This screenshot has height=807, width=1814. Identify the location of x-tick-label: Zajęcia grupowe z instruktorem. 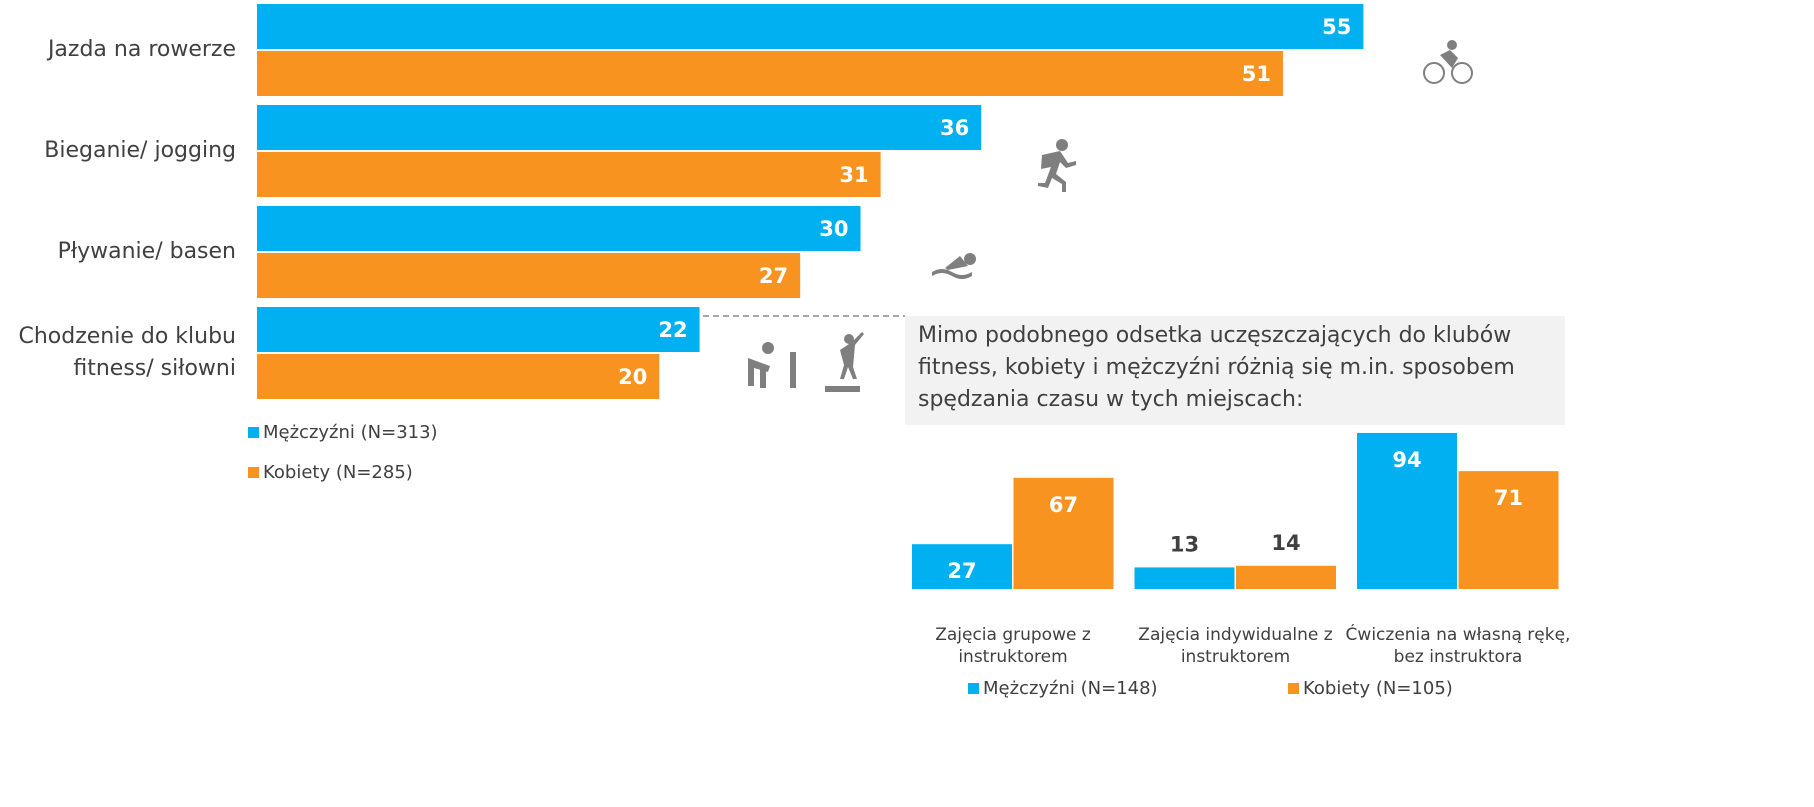
(1013, 646).